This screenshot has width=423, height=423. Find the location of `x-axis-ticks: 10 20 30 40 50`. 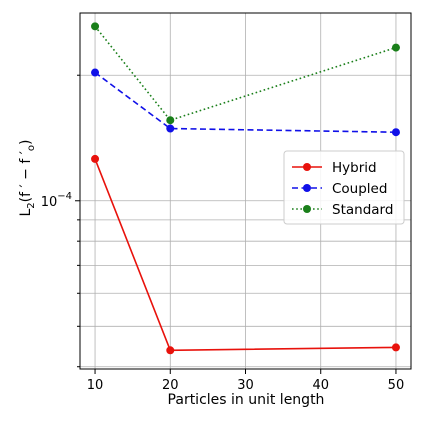

x-axis-ticks: 10 20 30 40 50 is located at coordinates (245, 381).